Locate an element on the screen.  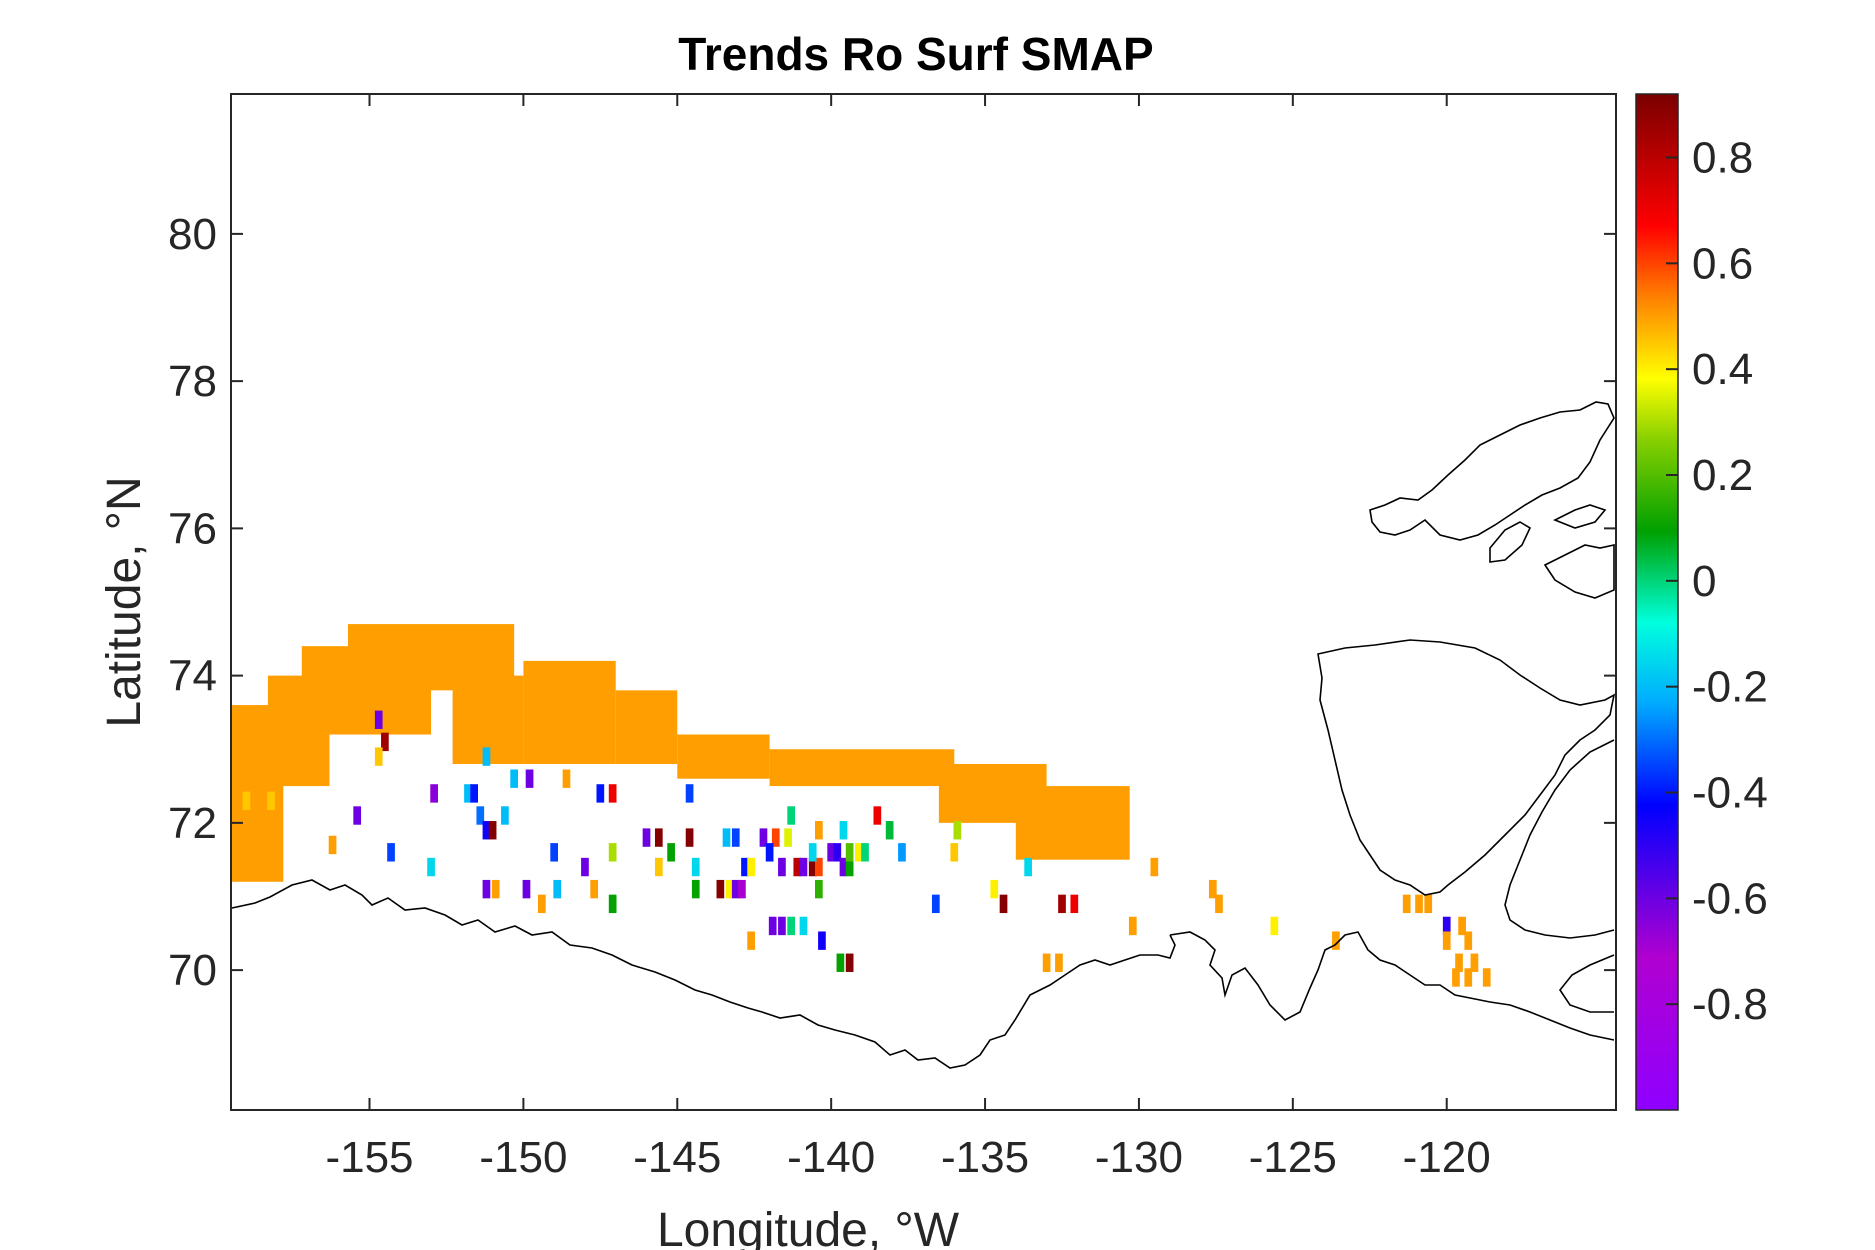
colorbar-tick-label: 0.4 is located at coordinates (1722, 369).